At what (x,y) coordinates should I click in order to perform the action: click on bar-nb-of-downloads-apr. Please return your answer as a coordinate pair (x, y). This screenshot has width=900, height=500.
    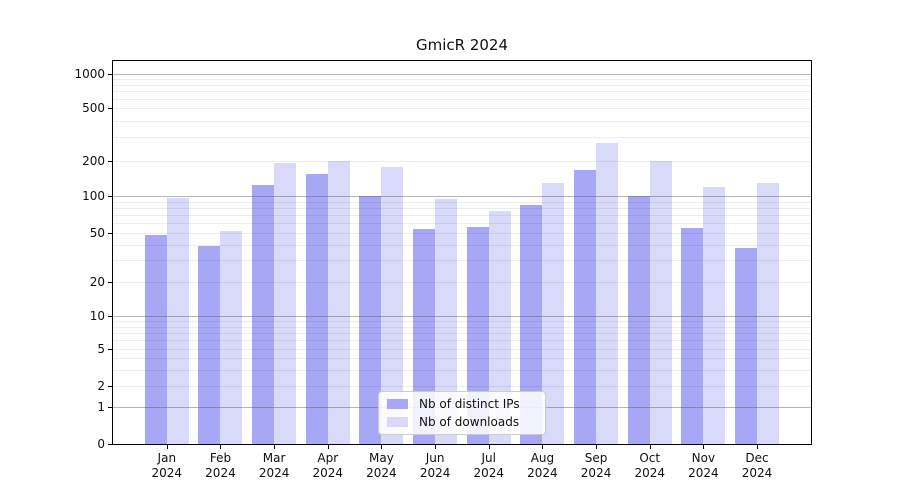
    Looking at the image, I should click on (338, 302).